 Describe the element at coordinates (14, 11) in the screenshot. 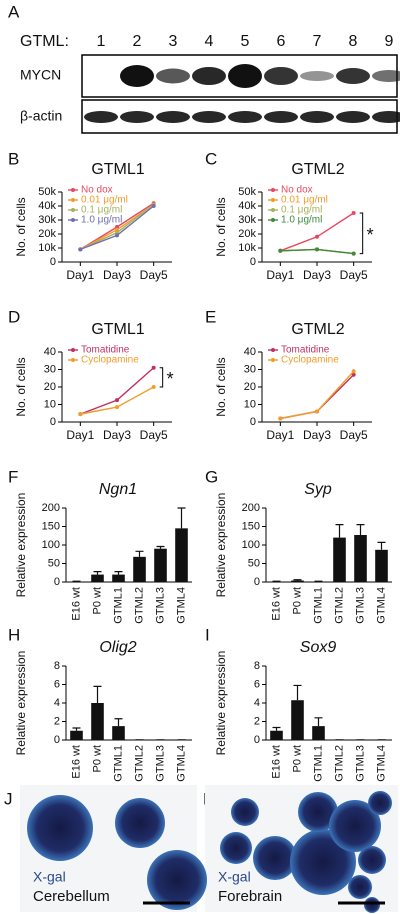

I see `panel-label: A` at that location.